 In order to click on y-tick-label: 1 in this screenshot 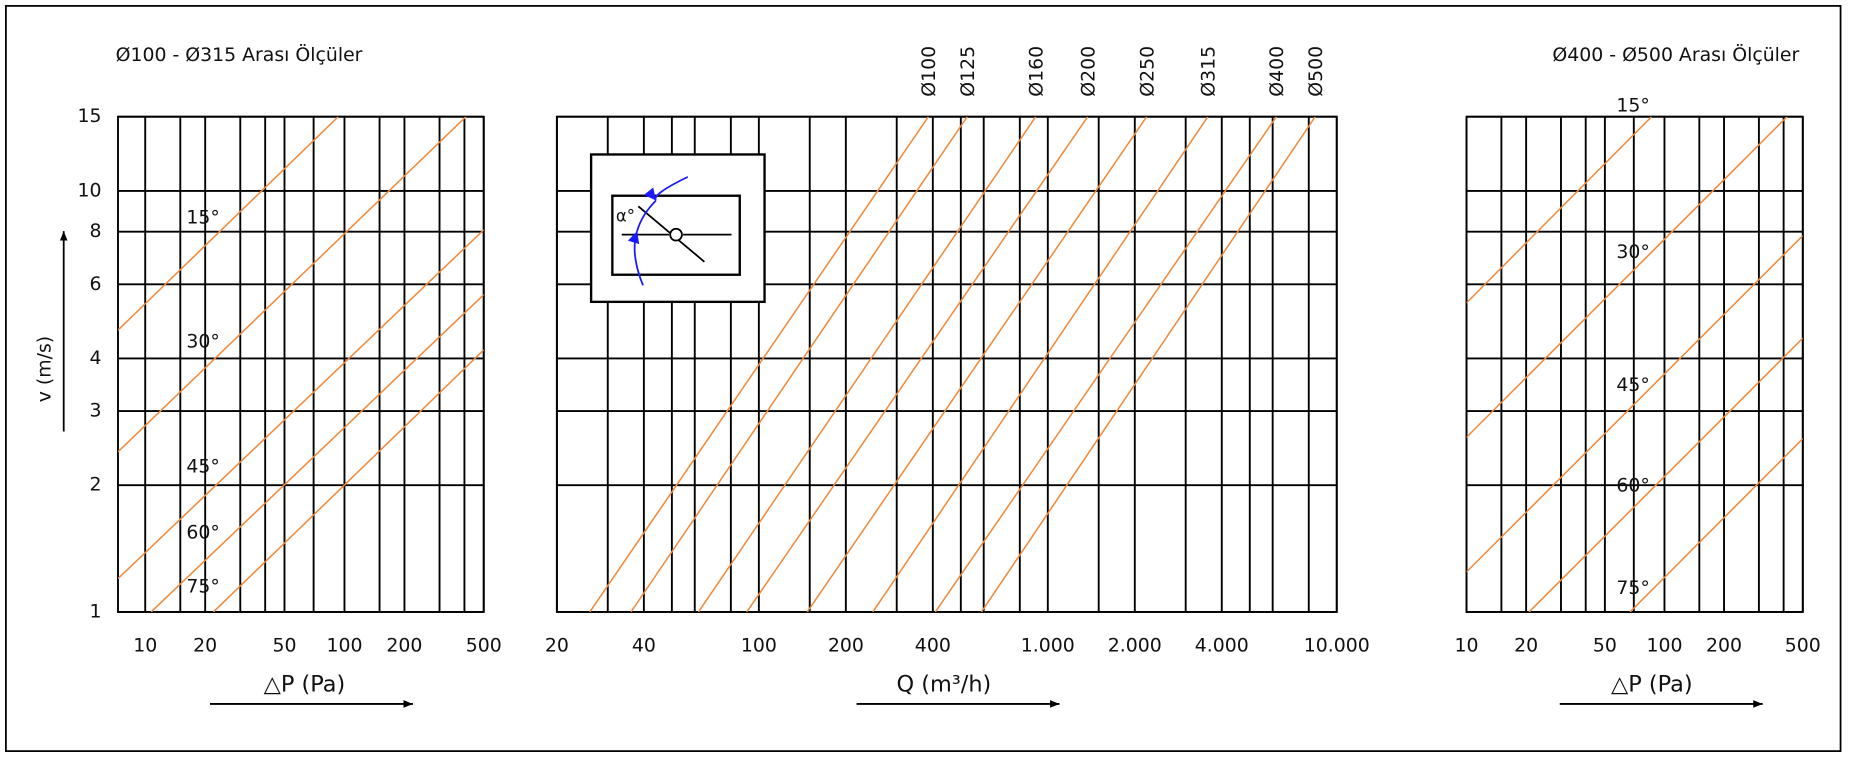, I will do `click(95, 611)`.